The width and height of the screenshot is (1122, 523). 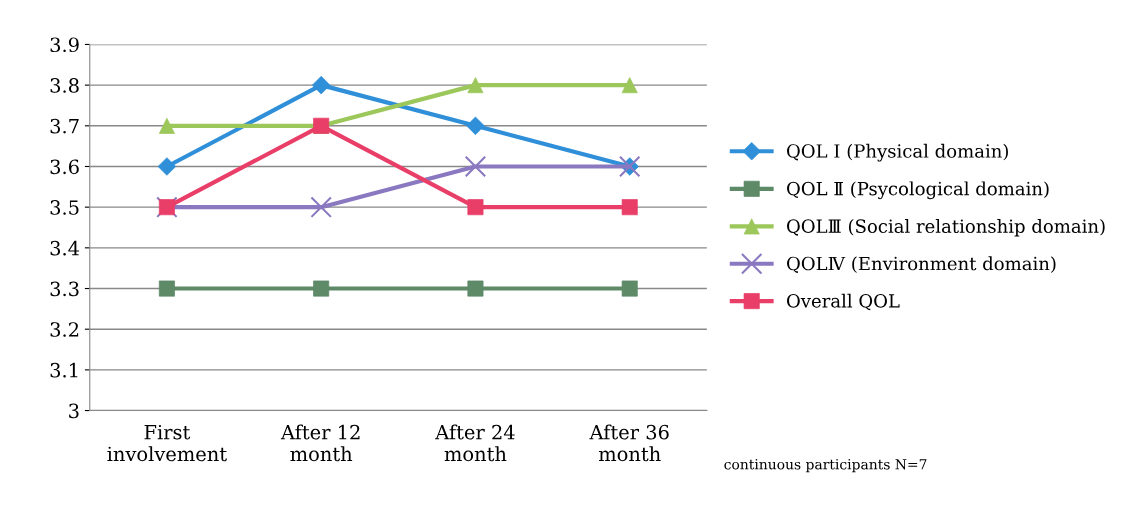 I want to click on x-tick-label: After 36 month, so click(x=629, y=443).